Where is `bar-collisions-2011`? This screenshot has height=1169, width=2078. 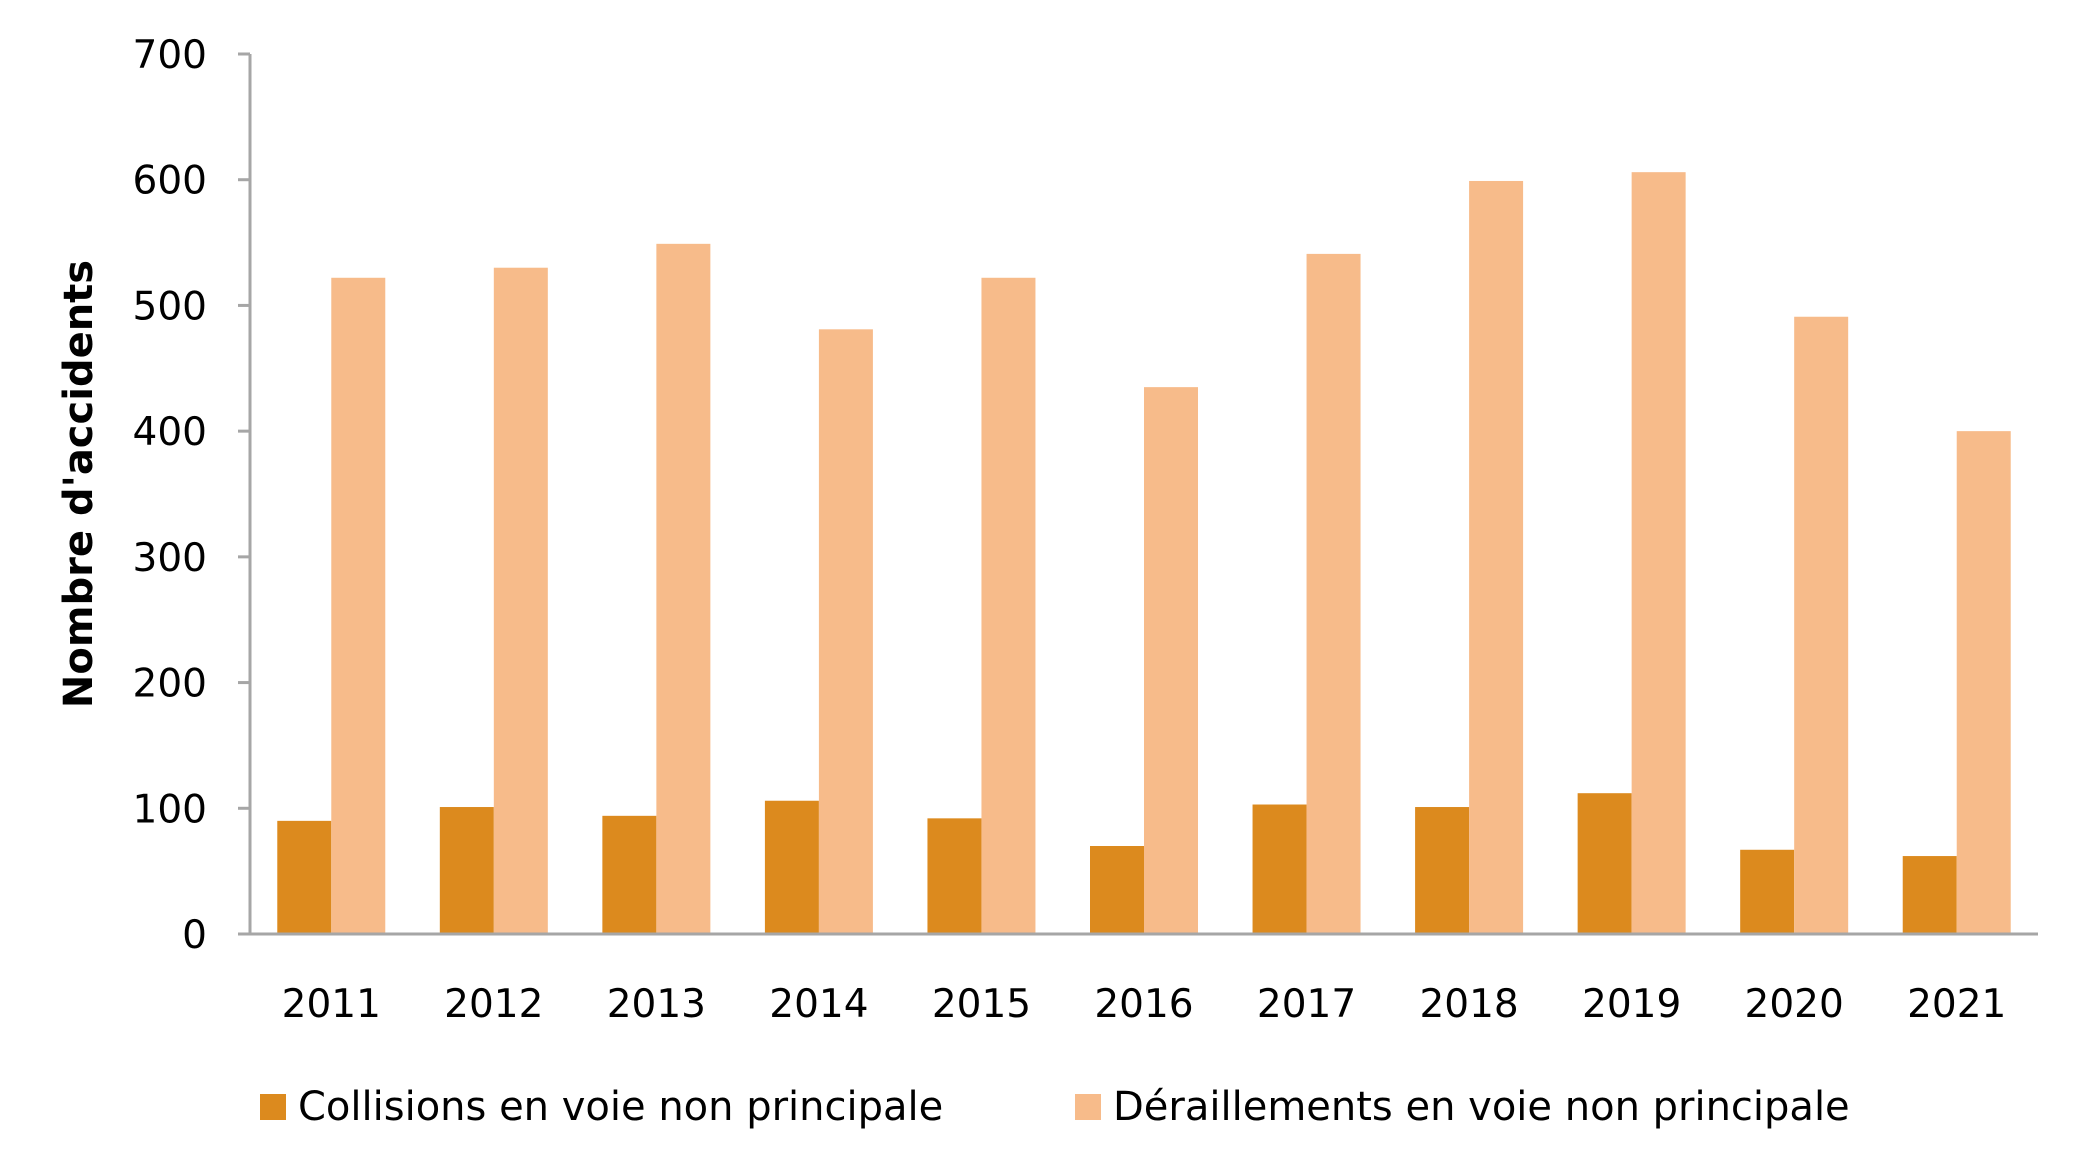 bar-collisions-2011 is located at coordinates (304, 877).